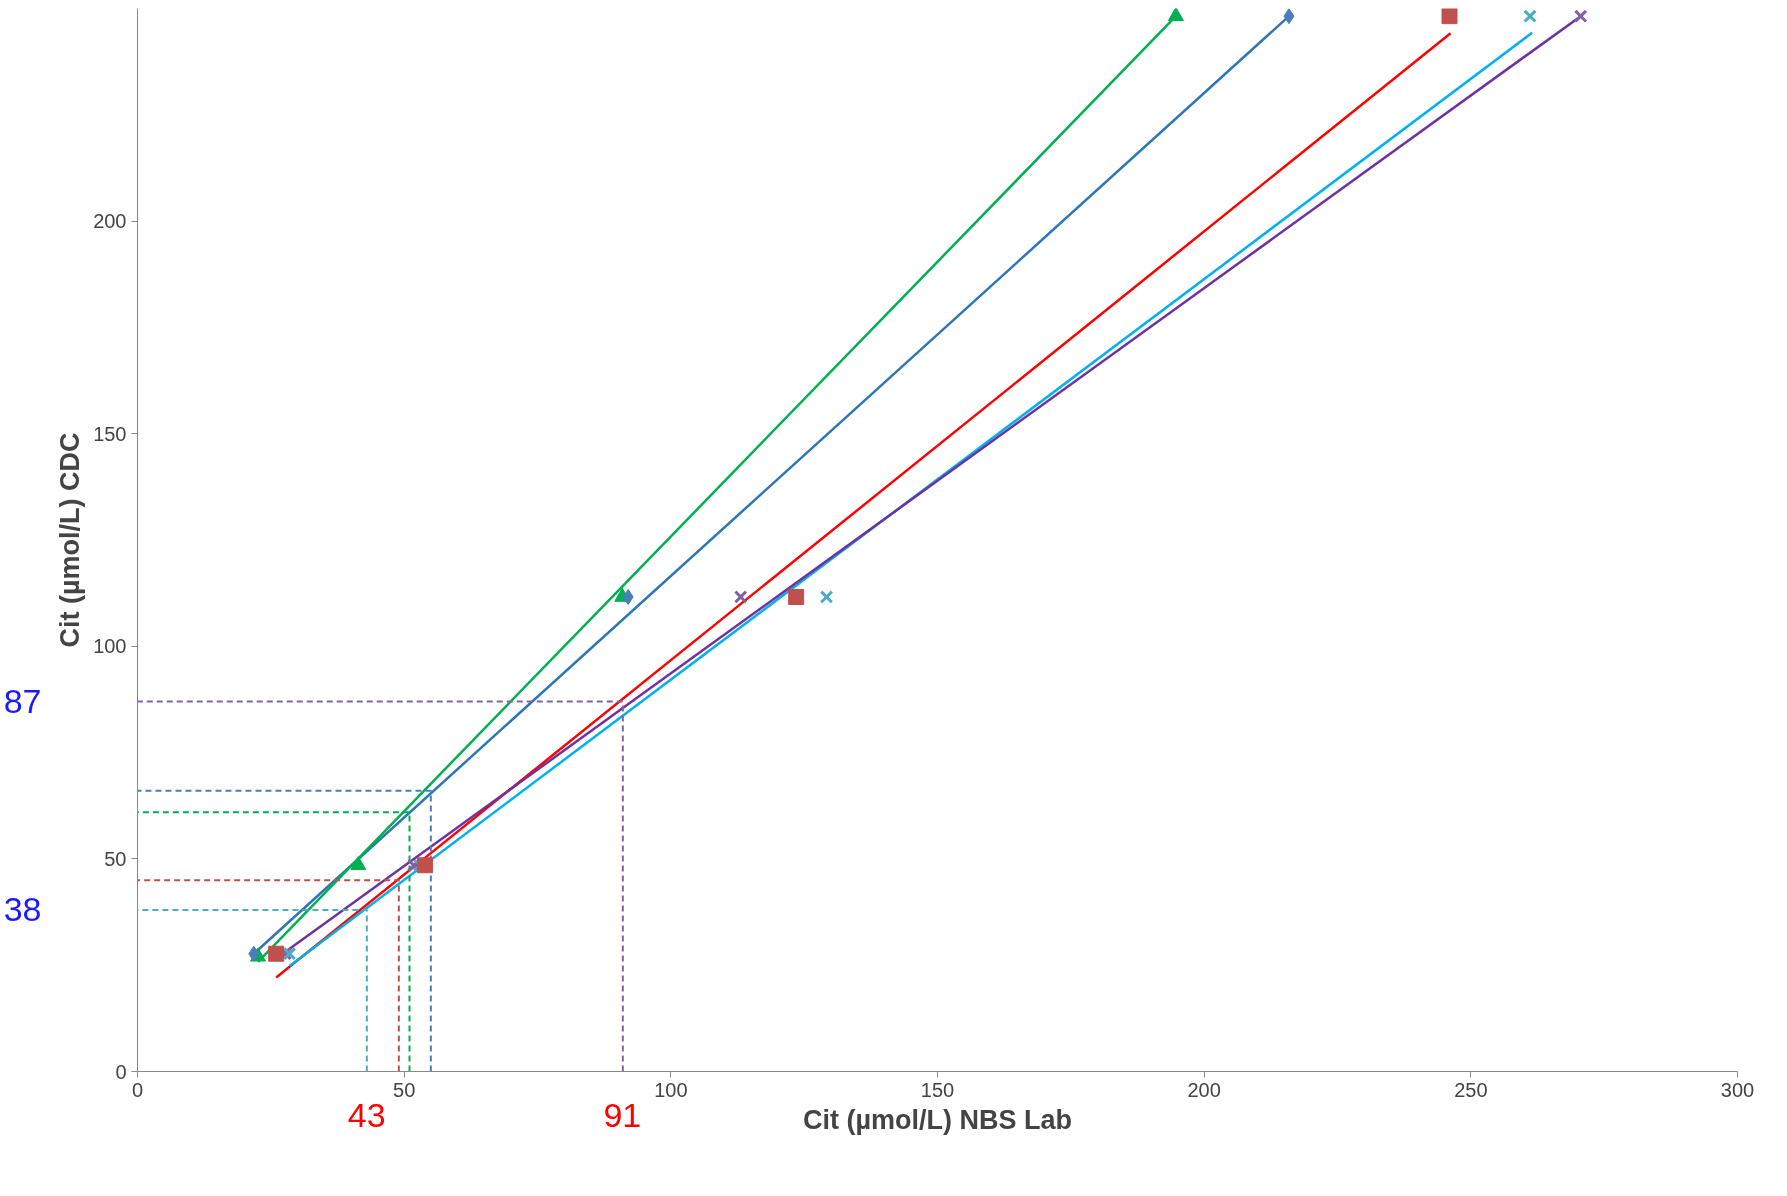 The height and width of the screenshot is (1196, 1787). I want to click on text: 91, so click(622, 1114).